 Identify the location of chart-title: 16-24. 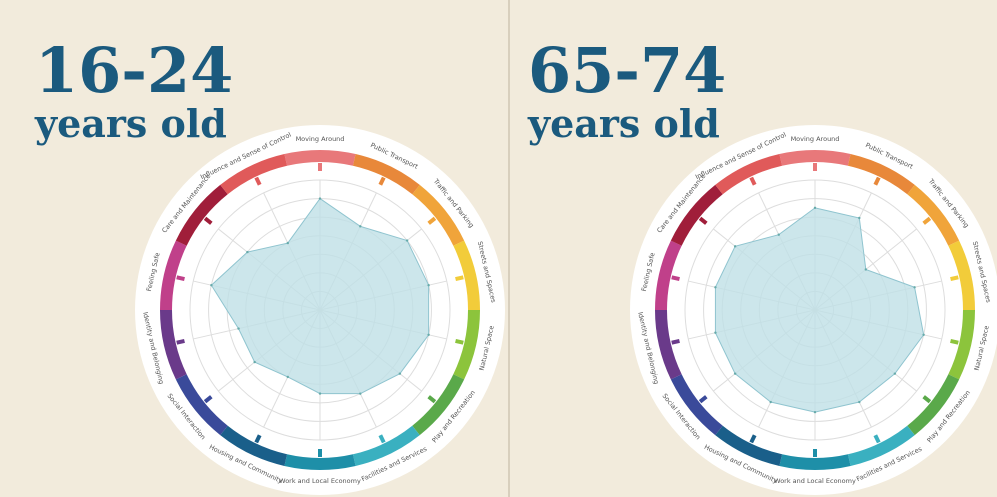
(134, 70).